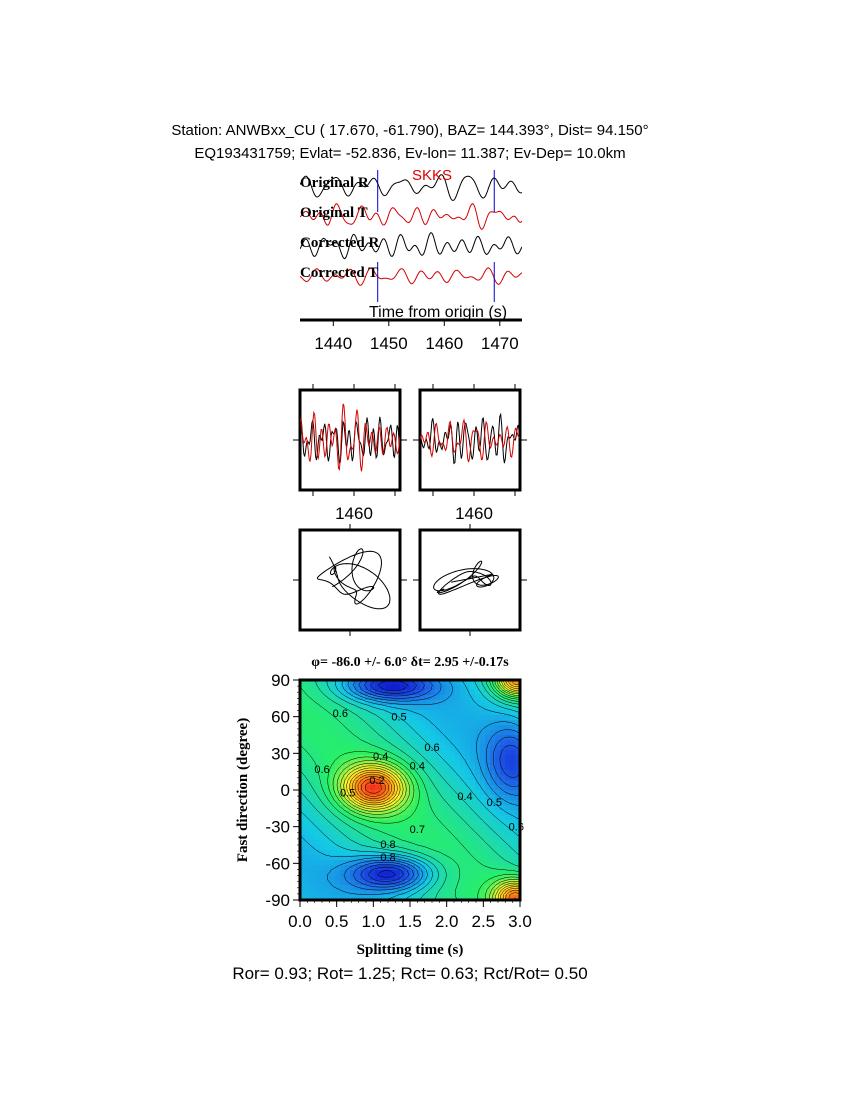 The image size is (850, 1100). Describe the element at coordinates (350, 580) in the screenshot. I see `particle-motion-left-frame` at that location.